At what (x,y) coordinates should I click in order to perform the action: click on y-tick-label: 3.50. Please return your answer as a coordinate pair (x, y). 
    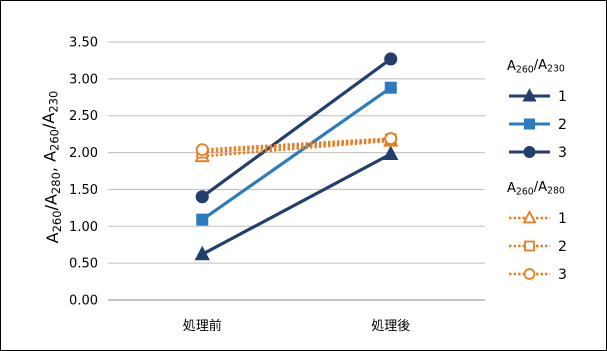
    Looking at the image, I should click on (83, 43).